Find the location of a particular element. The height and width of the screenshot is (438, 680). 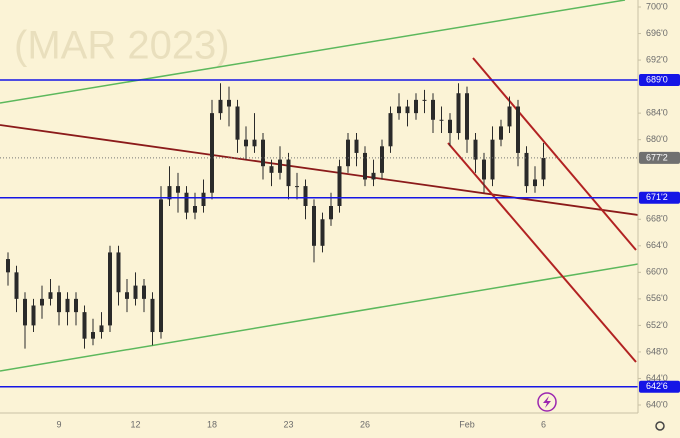

level-label: 642'6 is located at coordinates (657, 386).